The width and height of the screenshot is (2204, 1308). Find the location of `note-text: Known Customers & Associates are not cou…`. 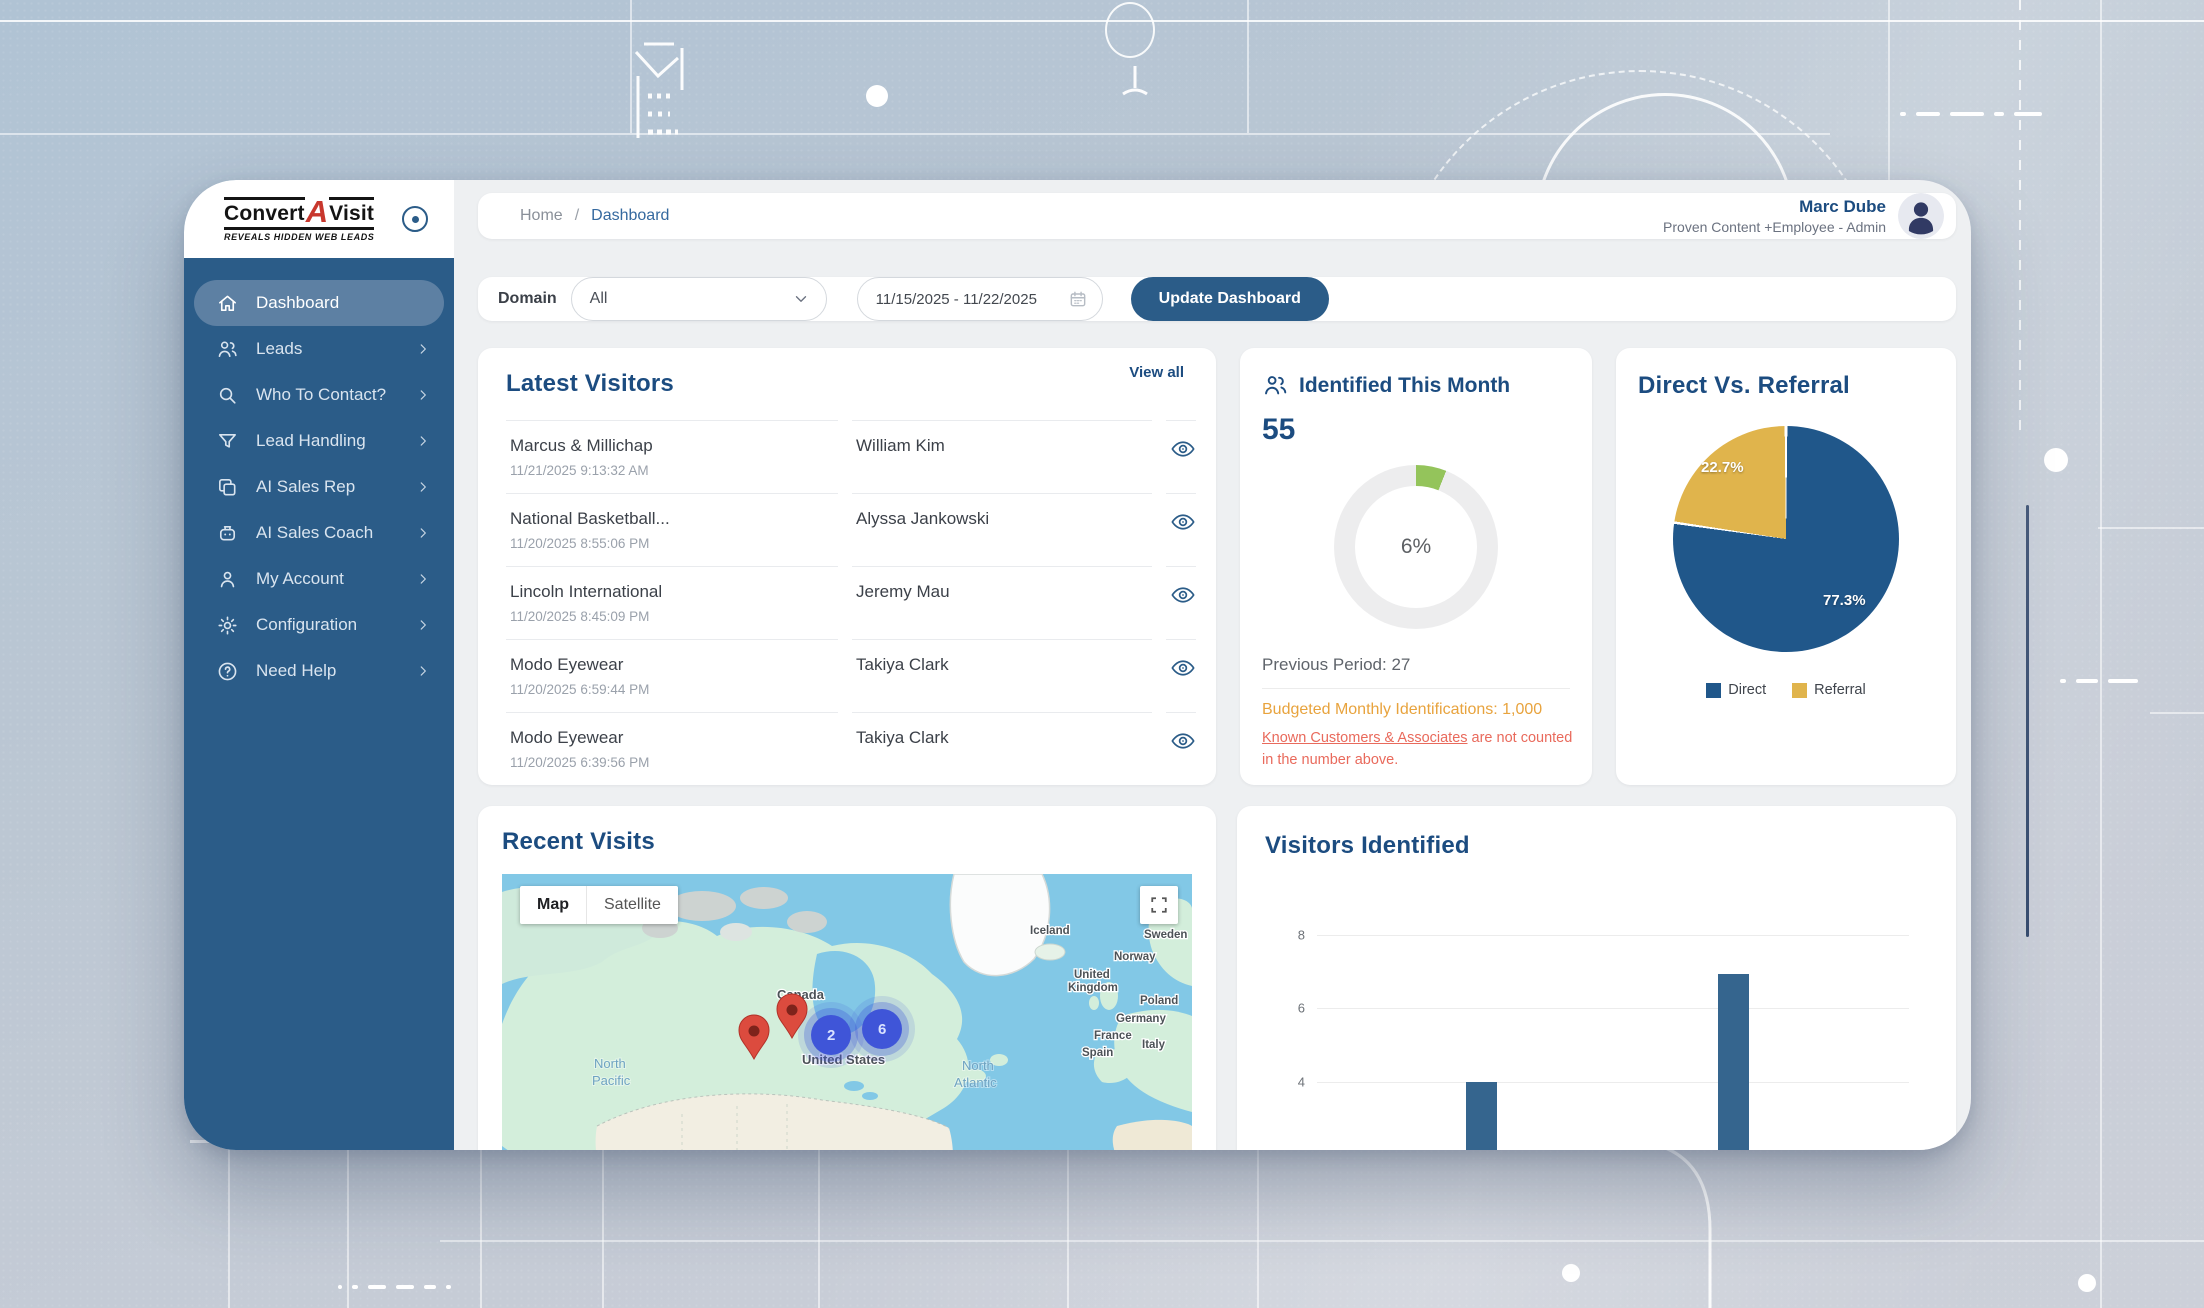

note-text: Known Customers & Associates are not cou… is located at coordinates (1421, 750).